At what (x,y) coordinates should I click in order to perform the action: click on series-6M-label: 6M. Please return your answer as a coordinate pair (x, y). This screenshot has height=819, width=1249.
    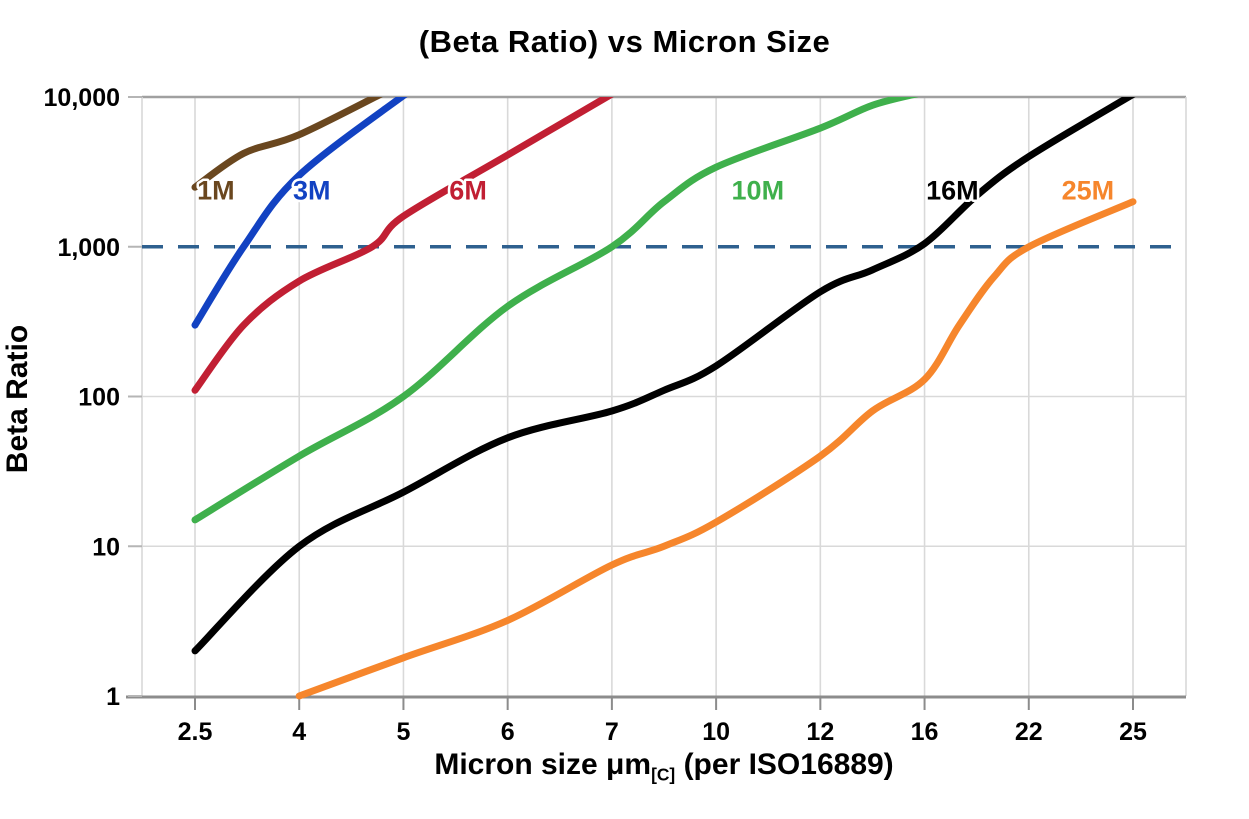
    Looking at the image, I should click on (468, 191).